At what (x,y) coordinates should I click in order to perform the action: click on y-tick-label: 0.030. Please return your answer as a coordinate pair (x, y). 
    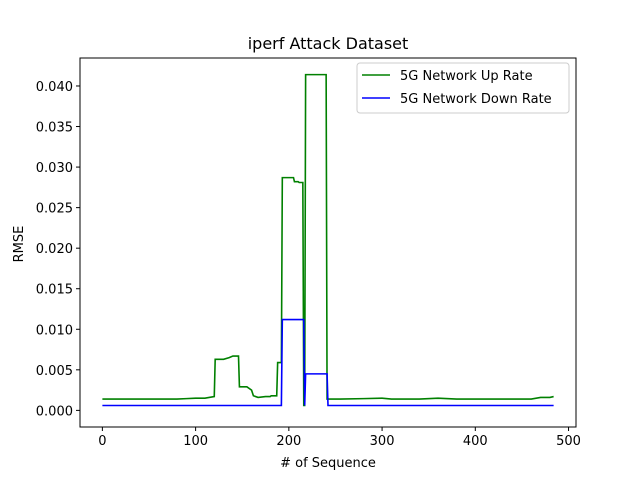
    Looking at the image, I should click on (54, 168).